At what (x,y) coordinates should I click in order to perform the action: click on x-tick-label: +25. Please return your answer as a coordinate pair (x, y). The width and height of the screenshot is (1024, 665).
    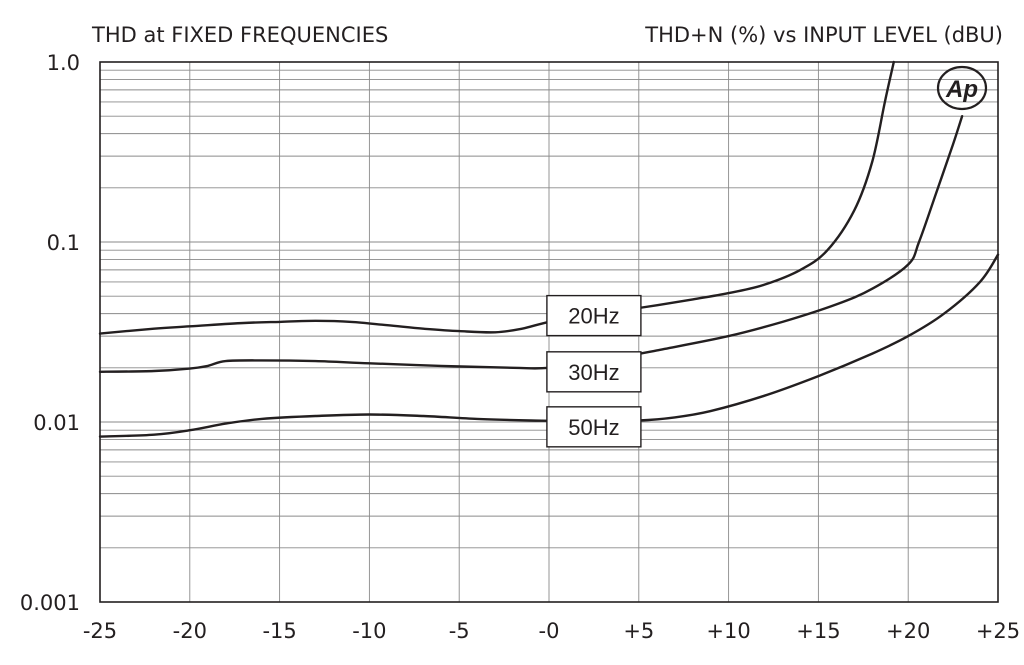
    Looking at the image, I should click on (998, 631).